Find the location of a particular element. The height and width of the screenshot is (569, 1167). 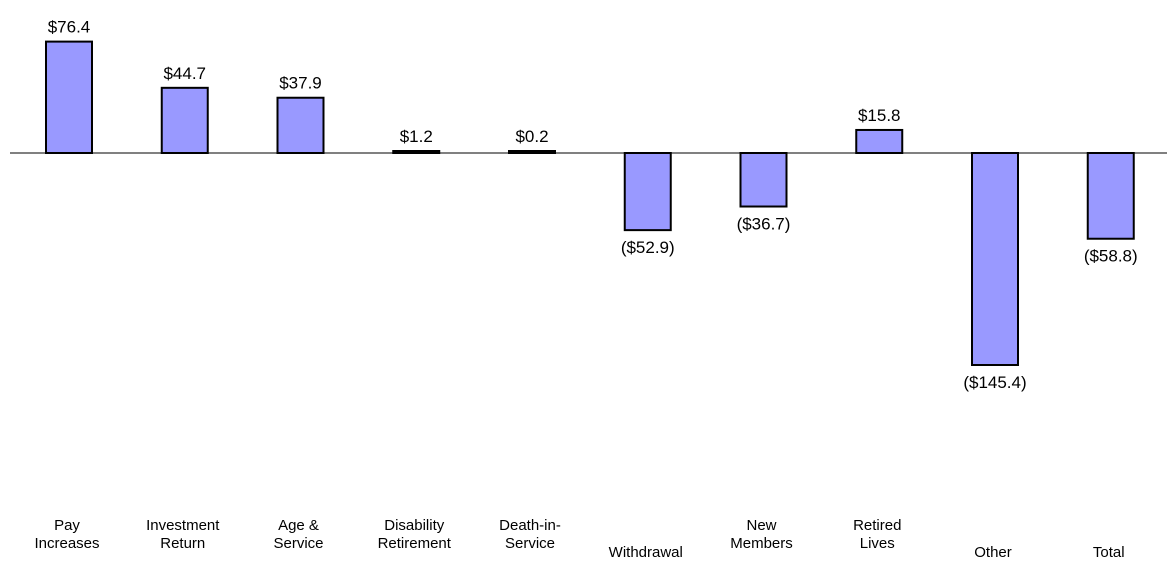

category-label-new-members: New is located at coordinates (761, 525).